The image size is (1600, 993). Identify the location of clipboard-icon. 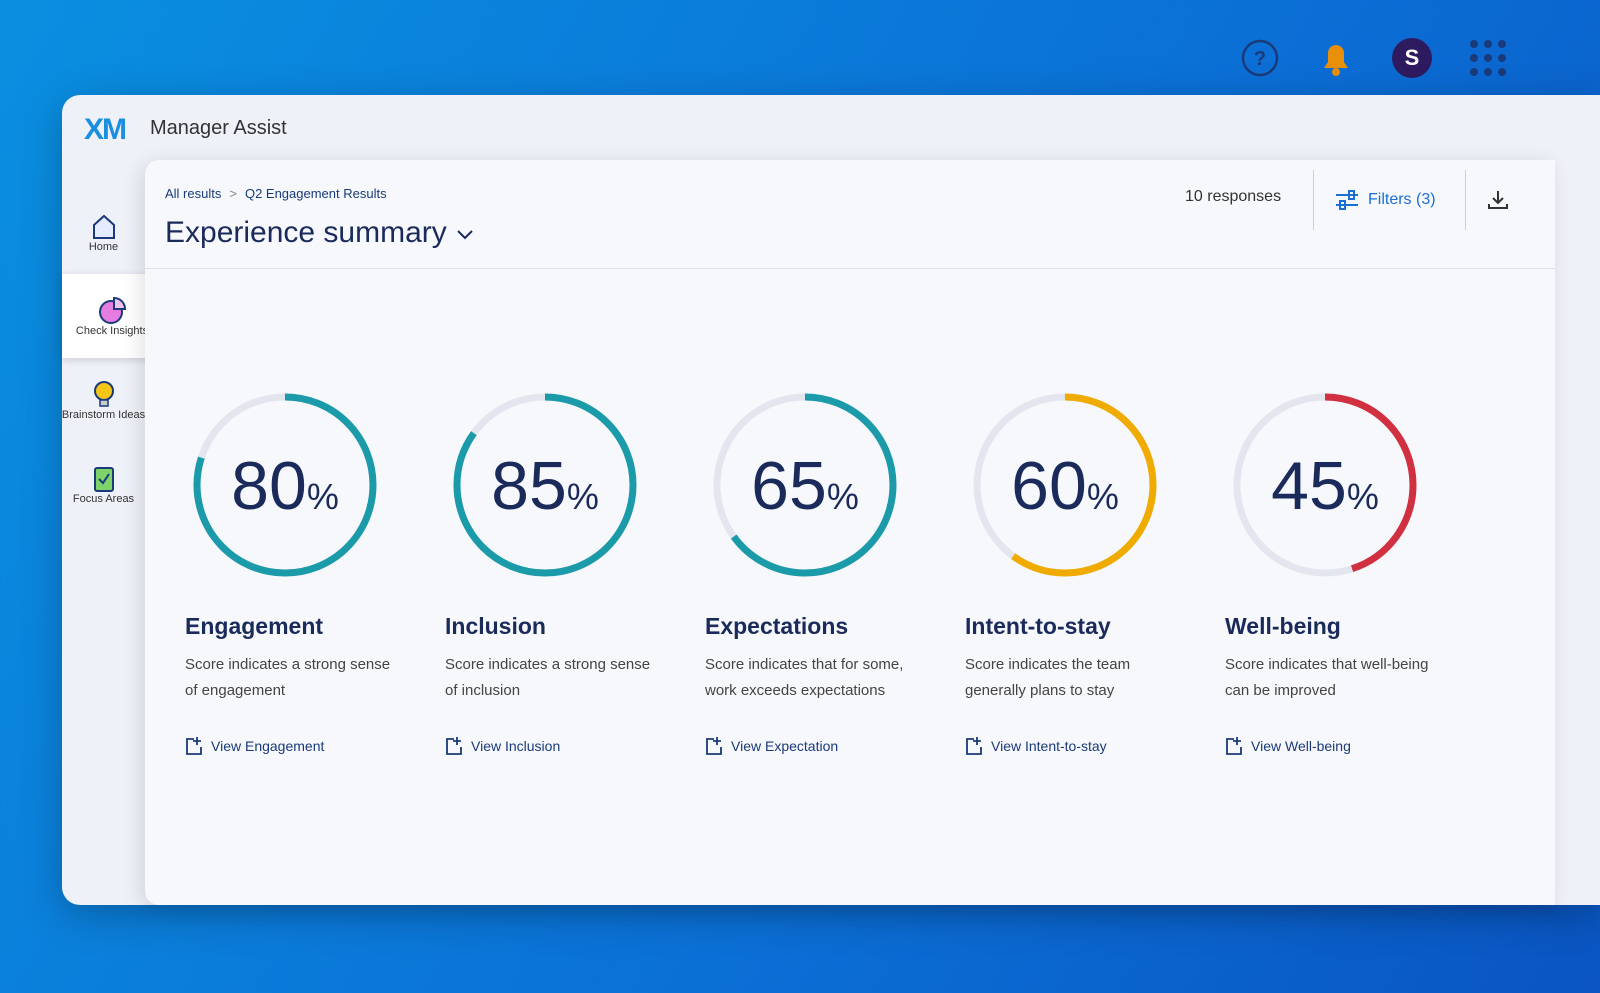
(103, 479).